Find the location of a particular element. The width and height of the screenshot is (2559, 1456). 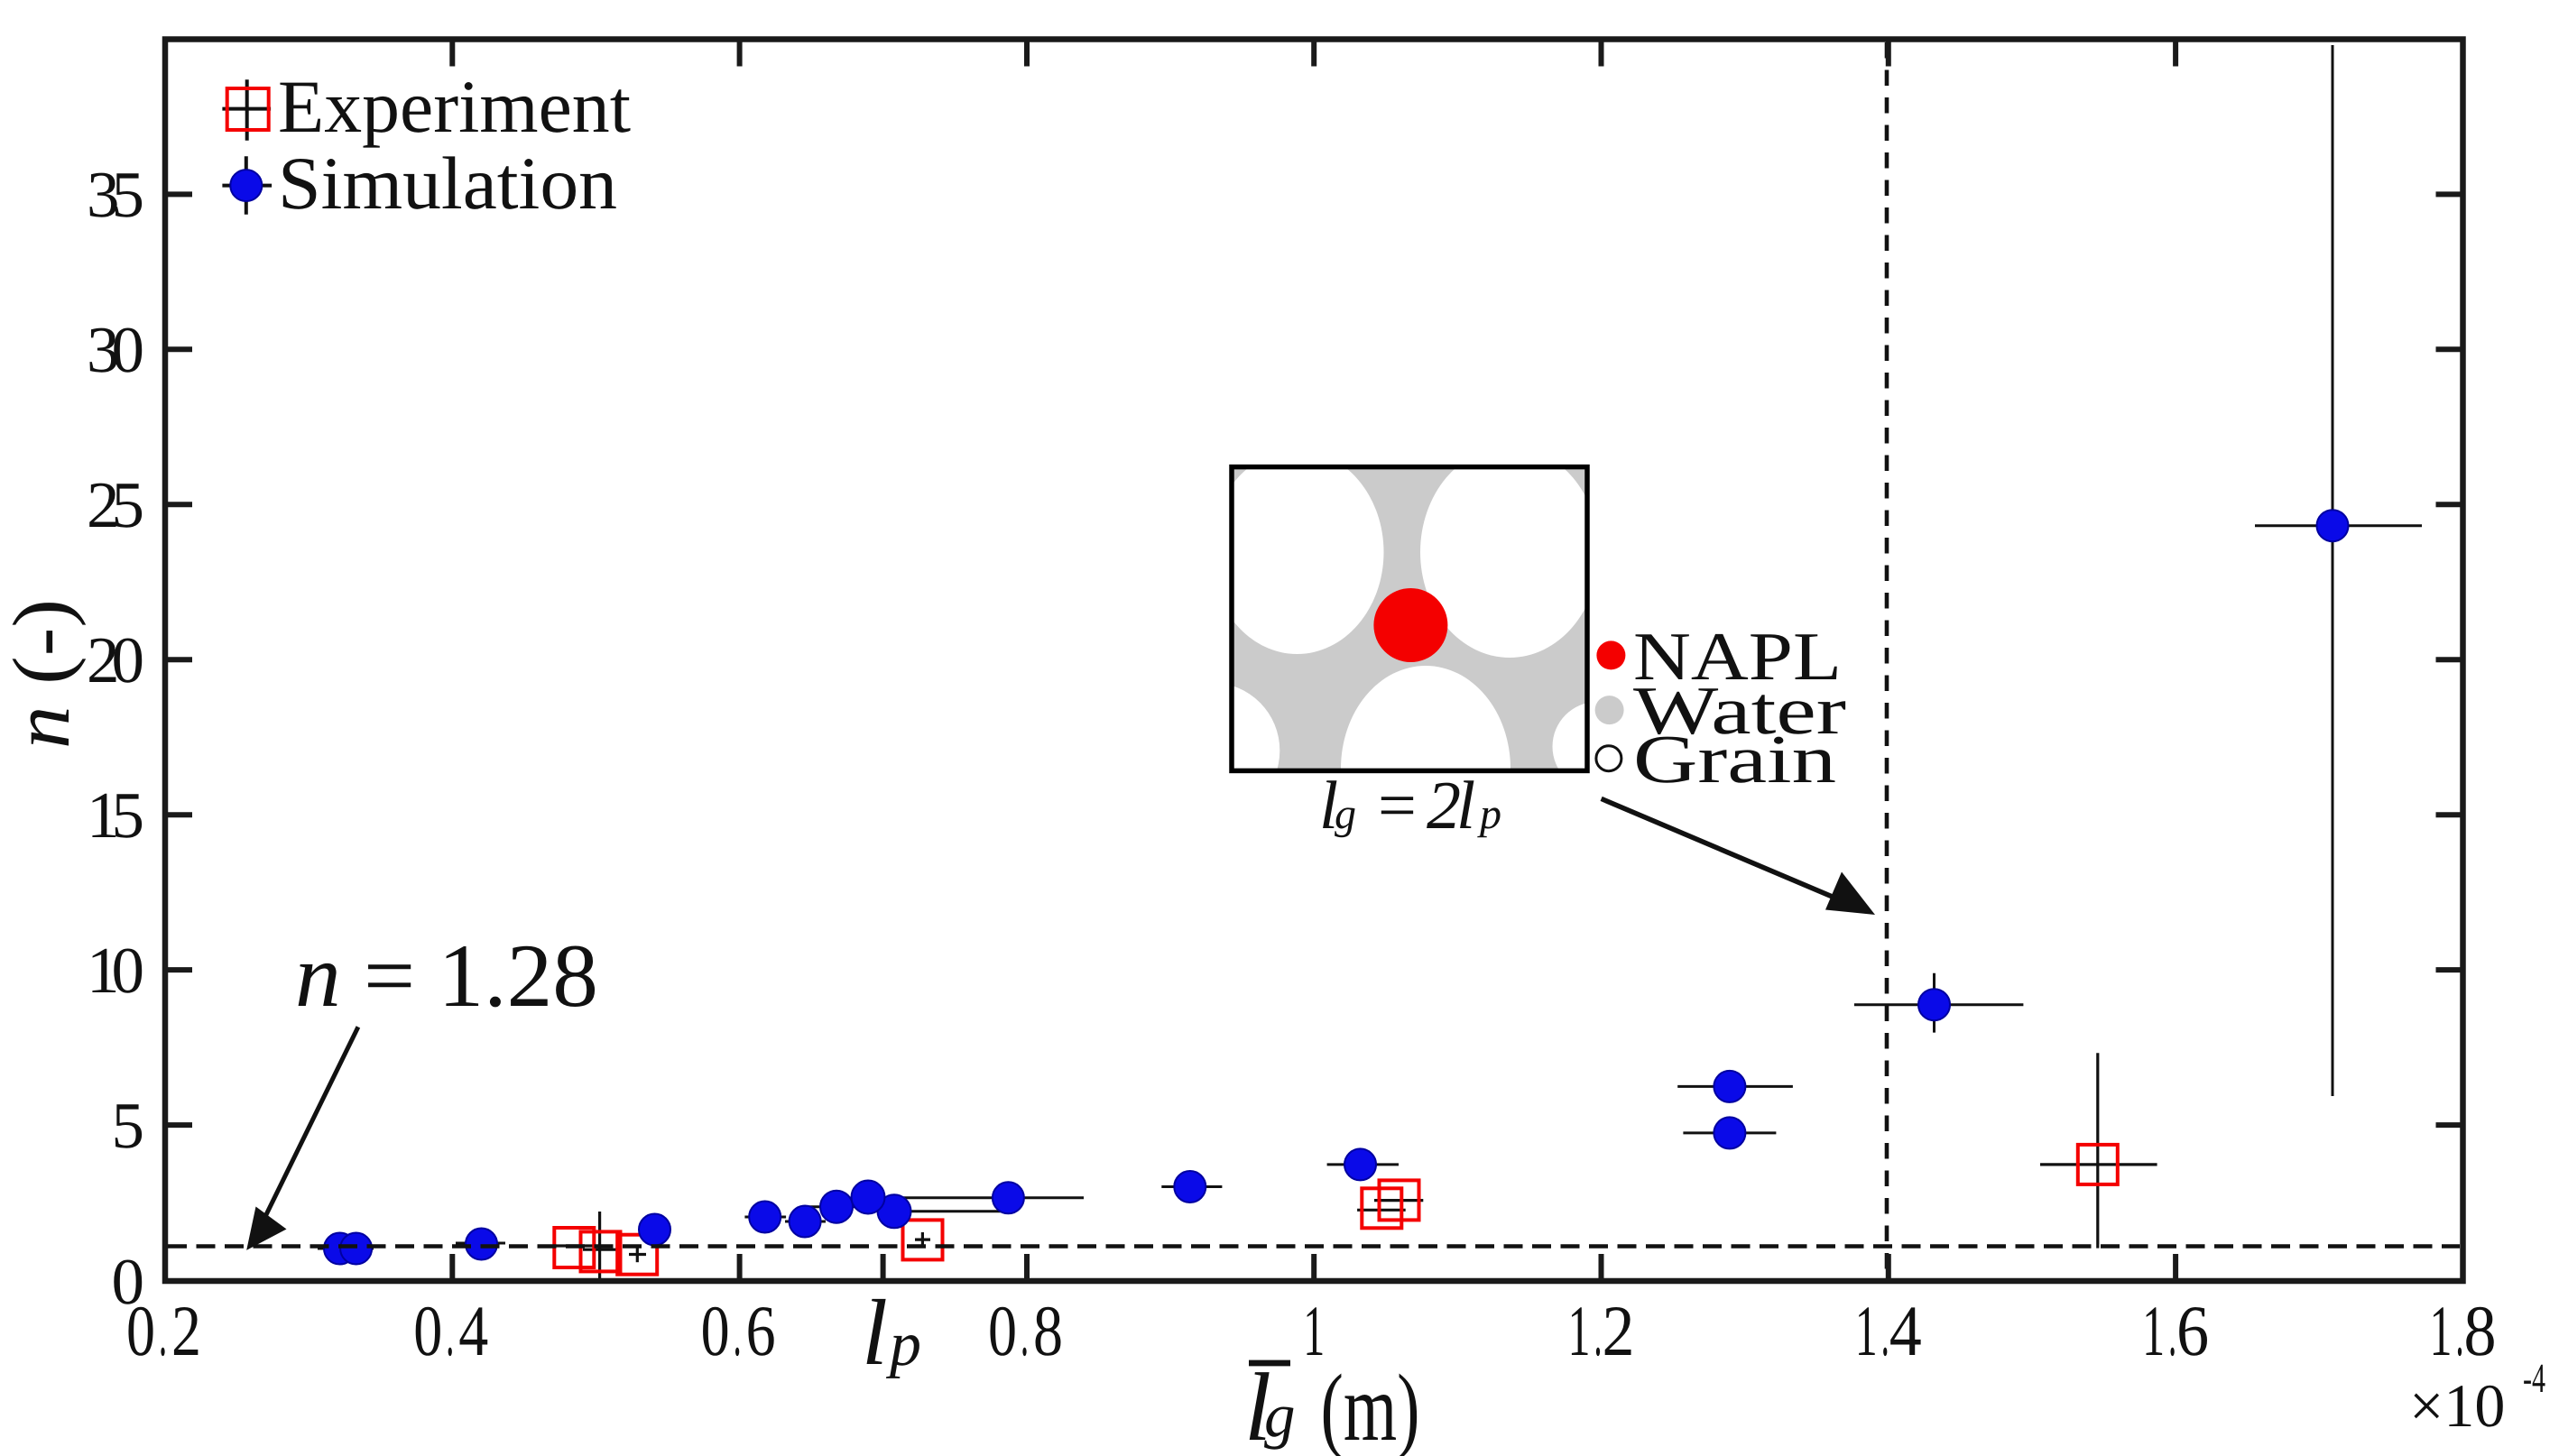

svg-text: 1.4 is located at coordinates (1888, 1331).